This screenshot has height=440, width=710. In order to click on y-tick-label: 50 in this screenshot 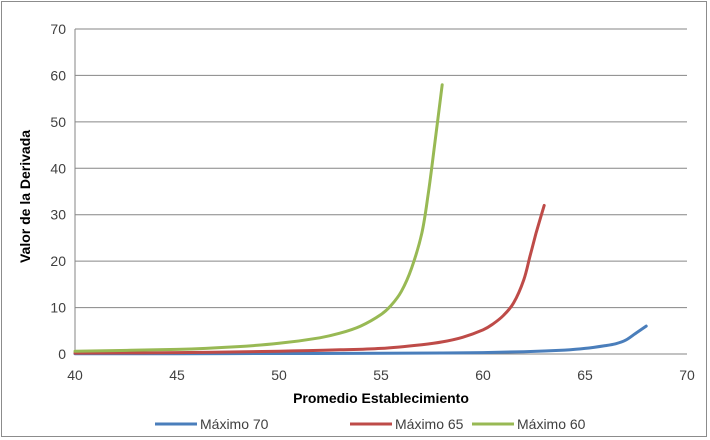, I will do `click(58, 122)`.